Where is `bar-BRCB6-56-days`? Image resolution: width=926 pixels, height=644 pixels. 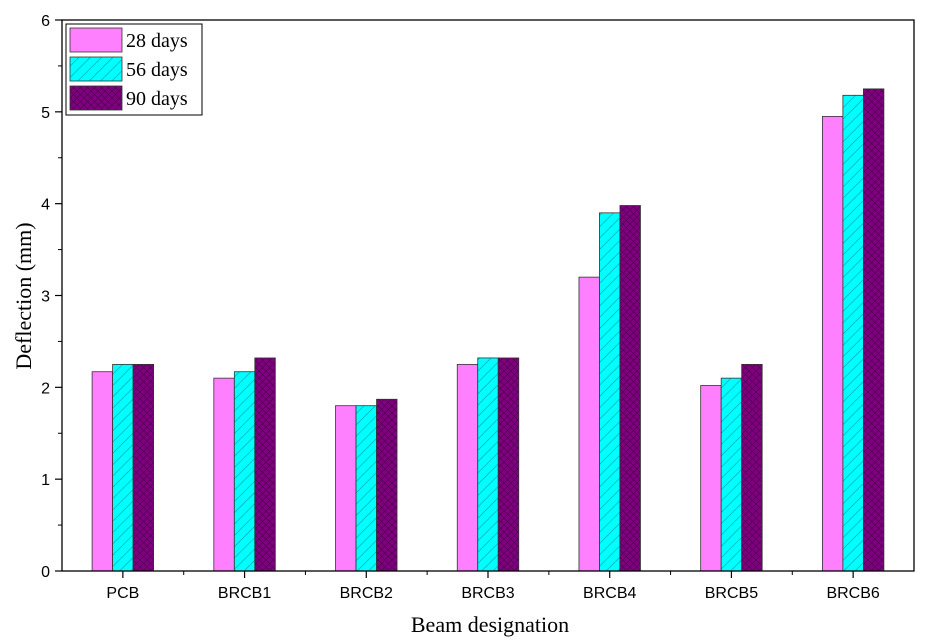
bar-BRCB6-56-days is located at coordinates (853, 333).